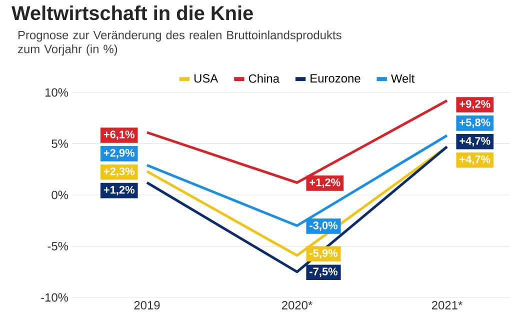  I want to click on data-label: +2,9%, so click(119, 153).